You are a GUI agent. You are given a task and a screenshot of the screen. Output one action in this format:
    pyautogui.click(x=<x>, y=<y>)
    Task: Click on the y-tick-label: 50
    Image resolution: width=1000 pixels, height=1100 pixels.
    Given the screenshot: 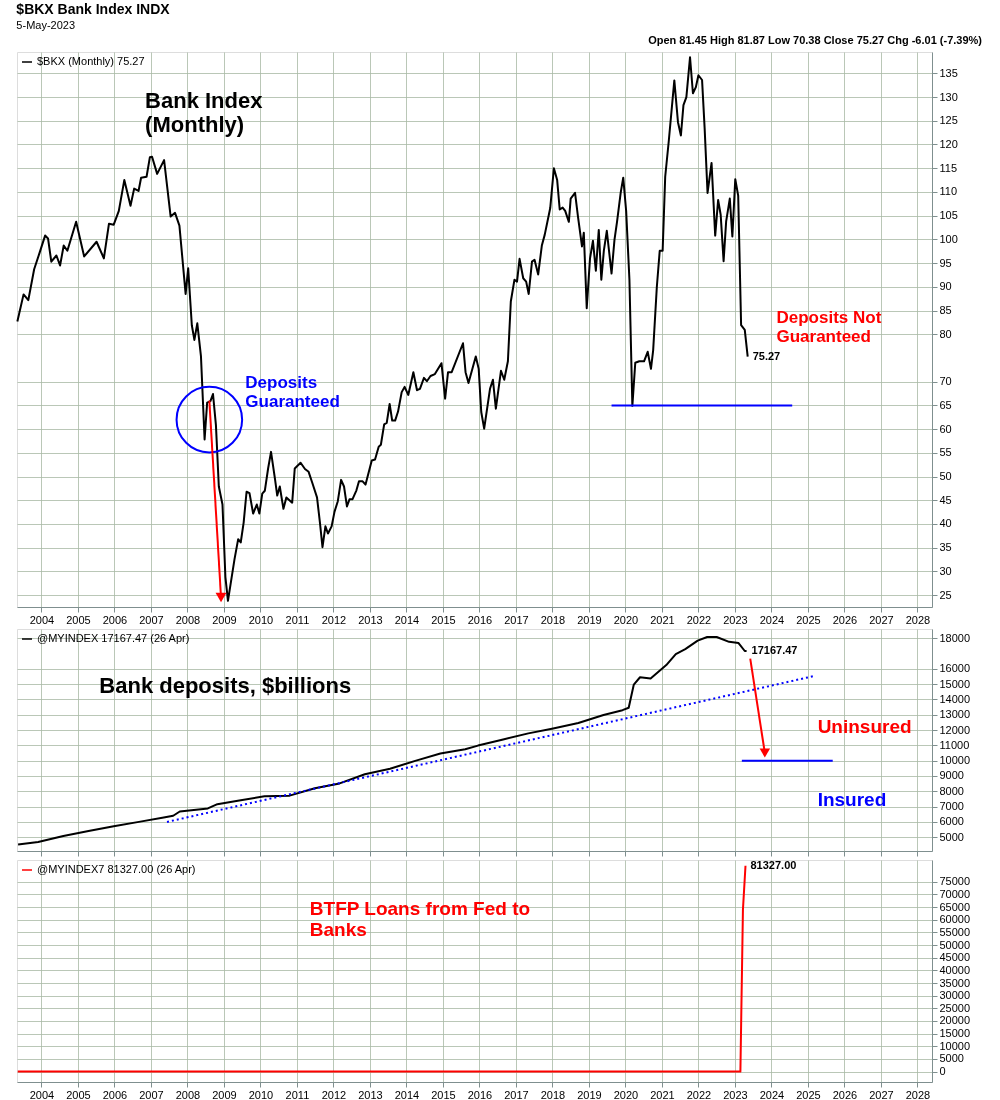 What is the action you would take?
    pyautogui.click(x=945, y=476)
    